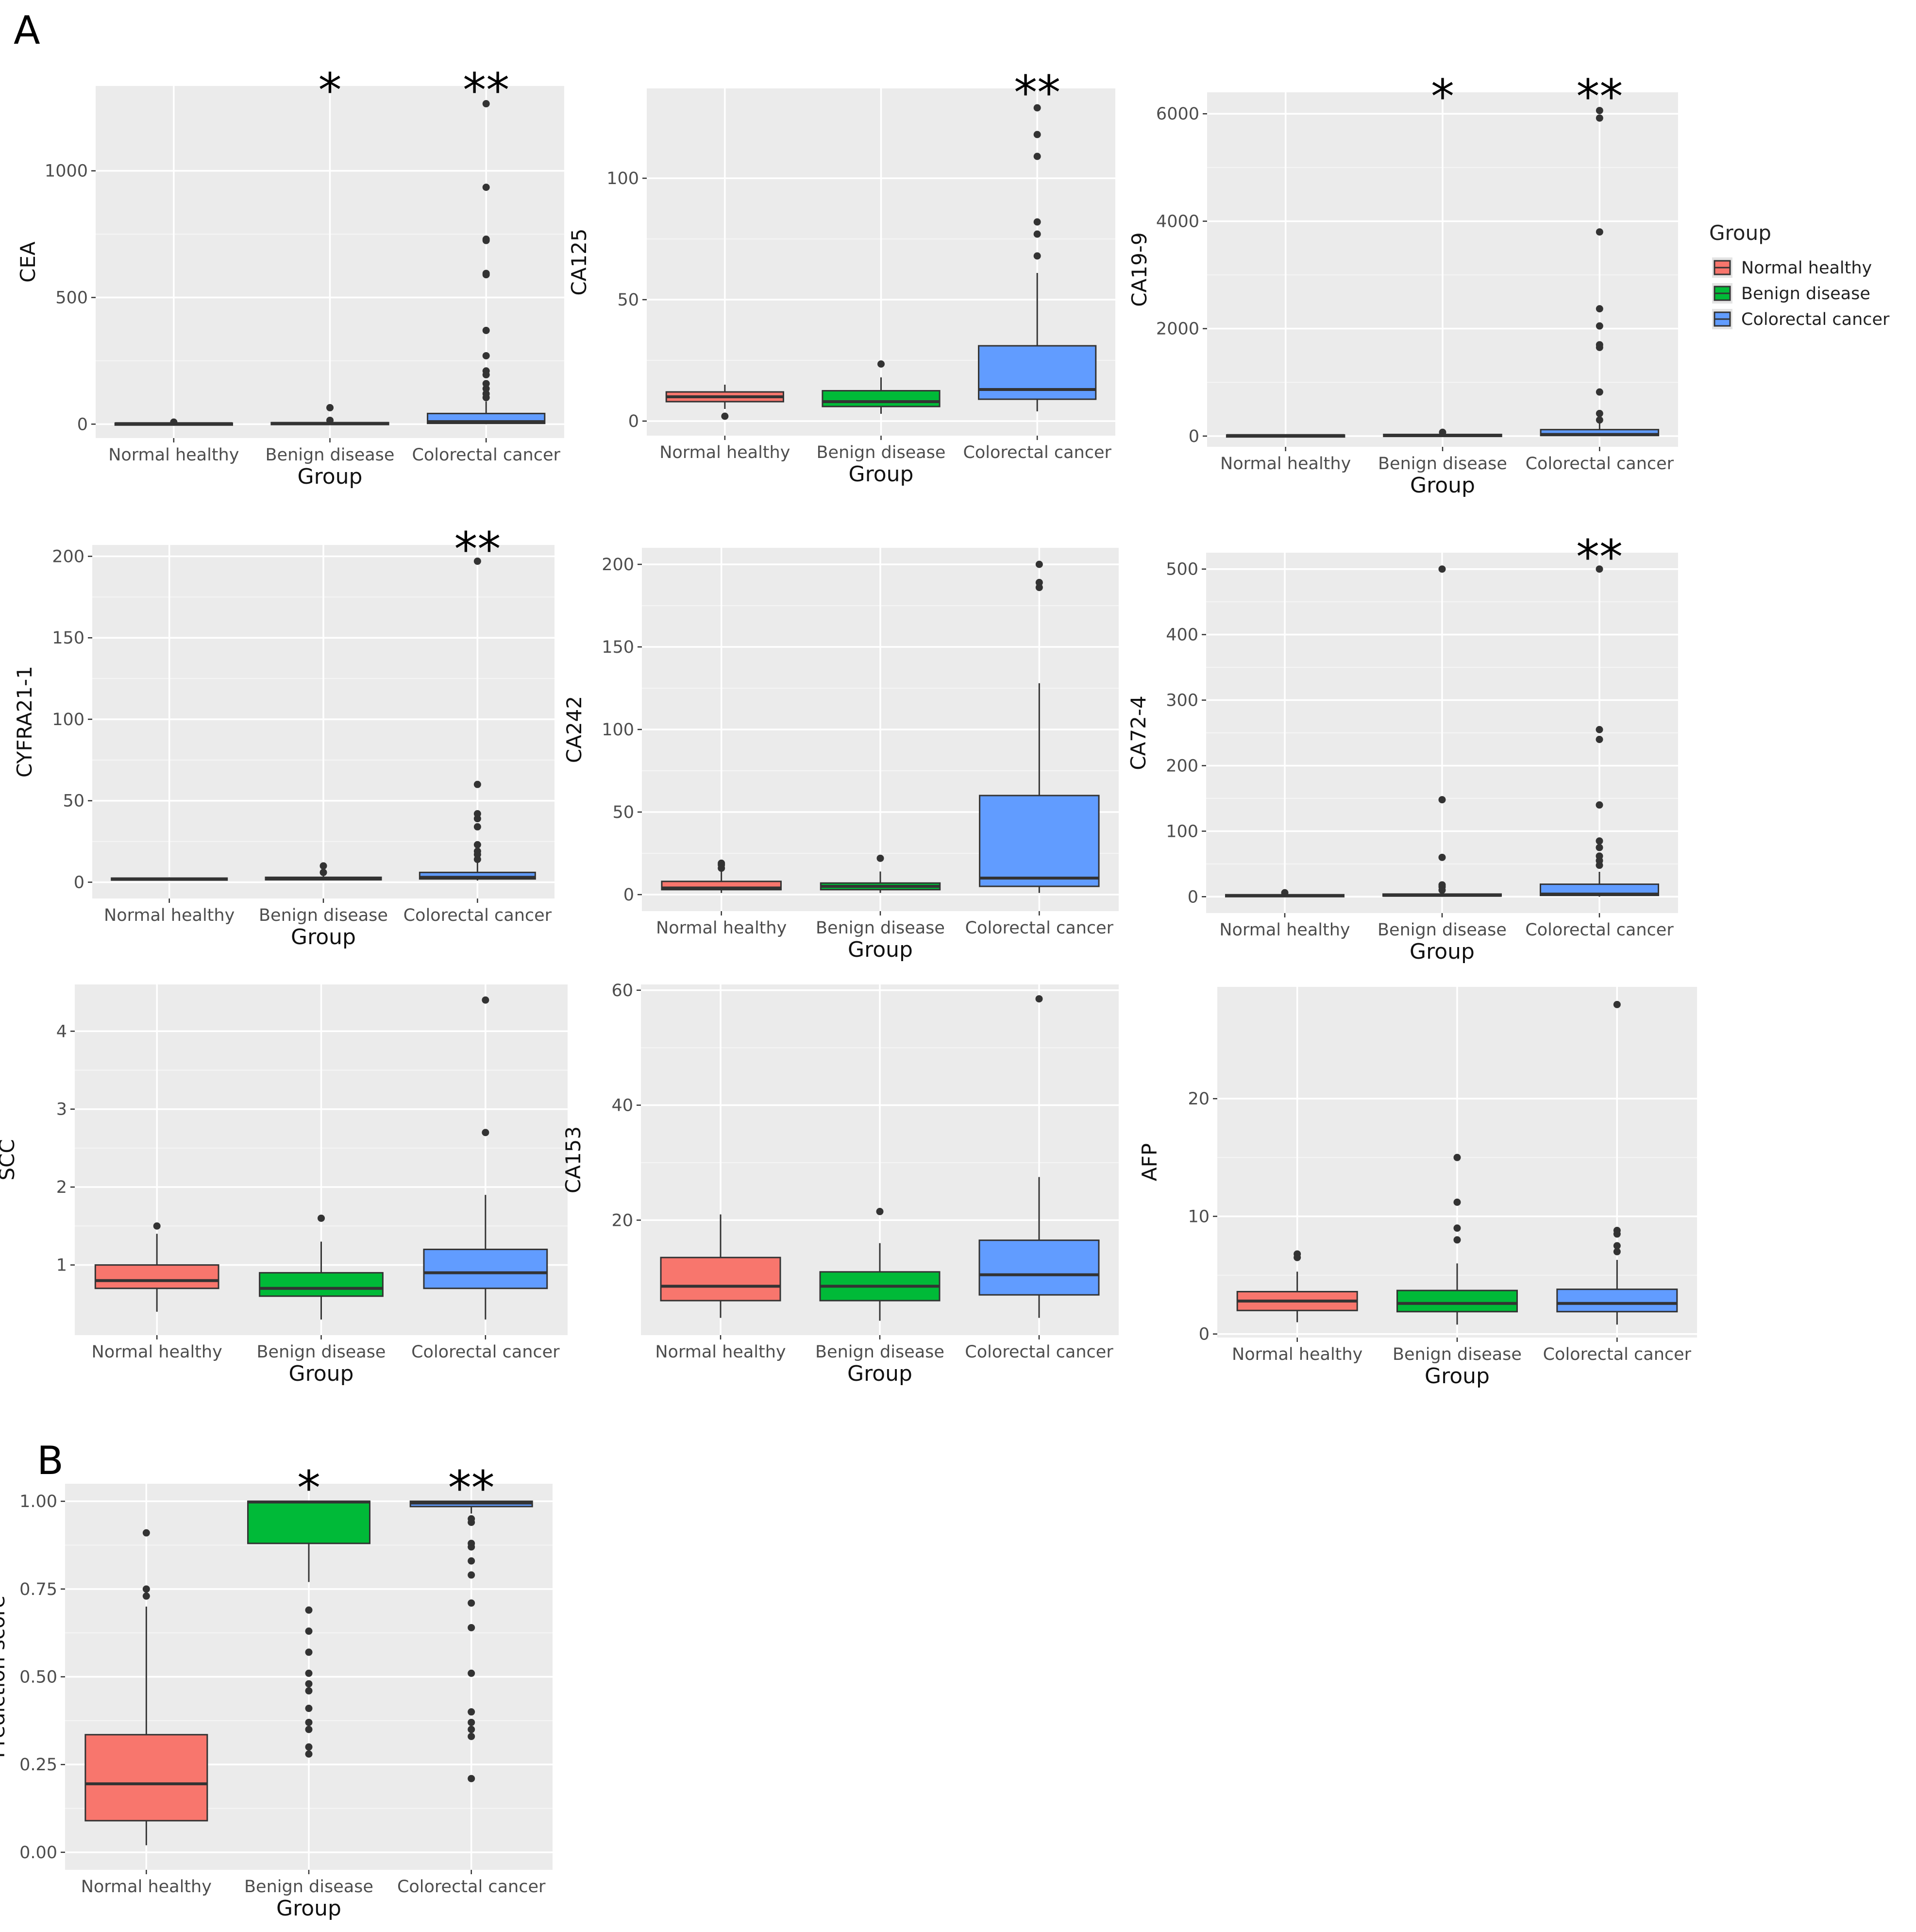  Describe the element at coordinates (574, 729) in the screenshot. I see `y-axis-title: CA242` at that location.